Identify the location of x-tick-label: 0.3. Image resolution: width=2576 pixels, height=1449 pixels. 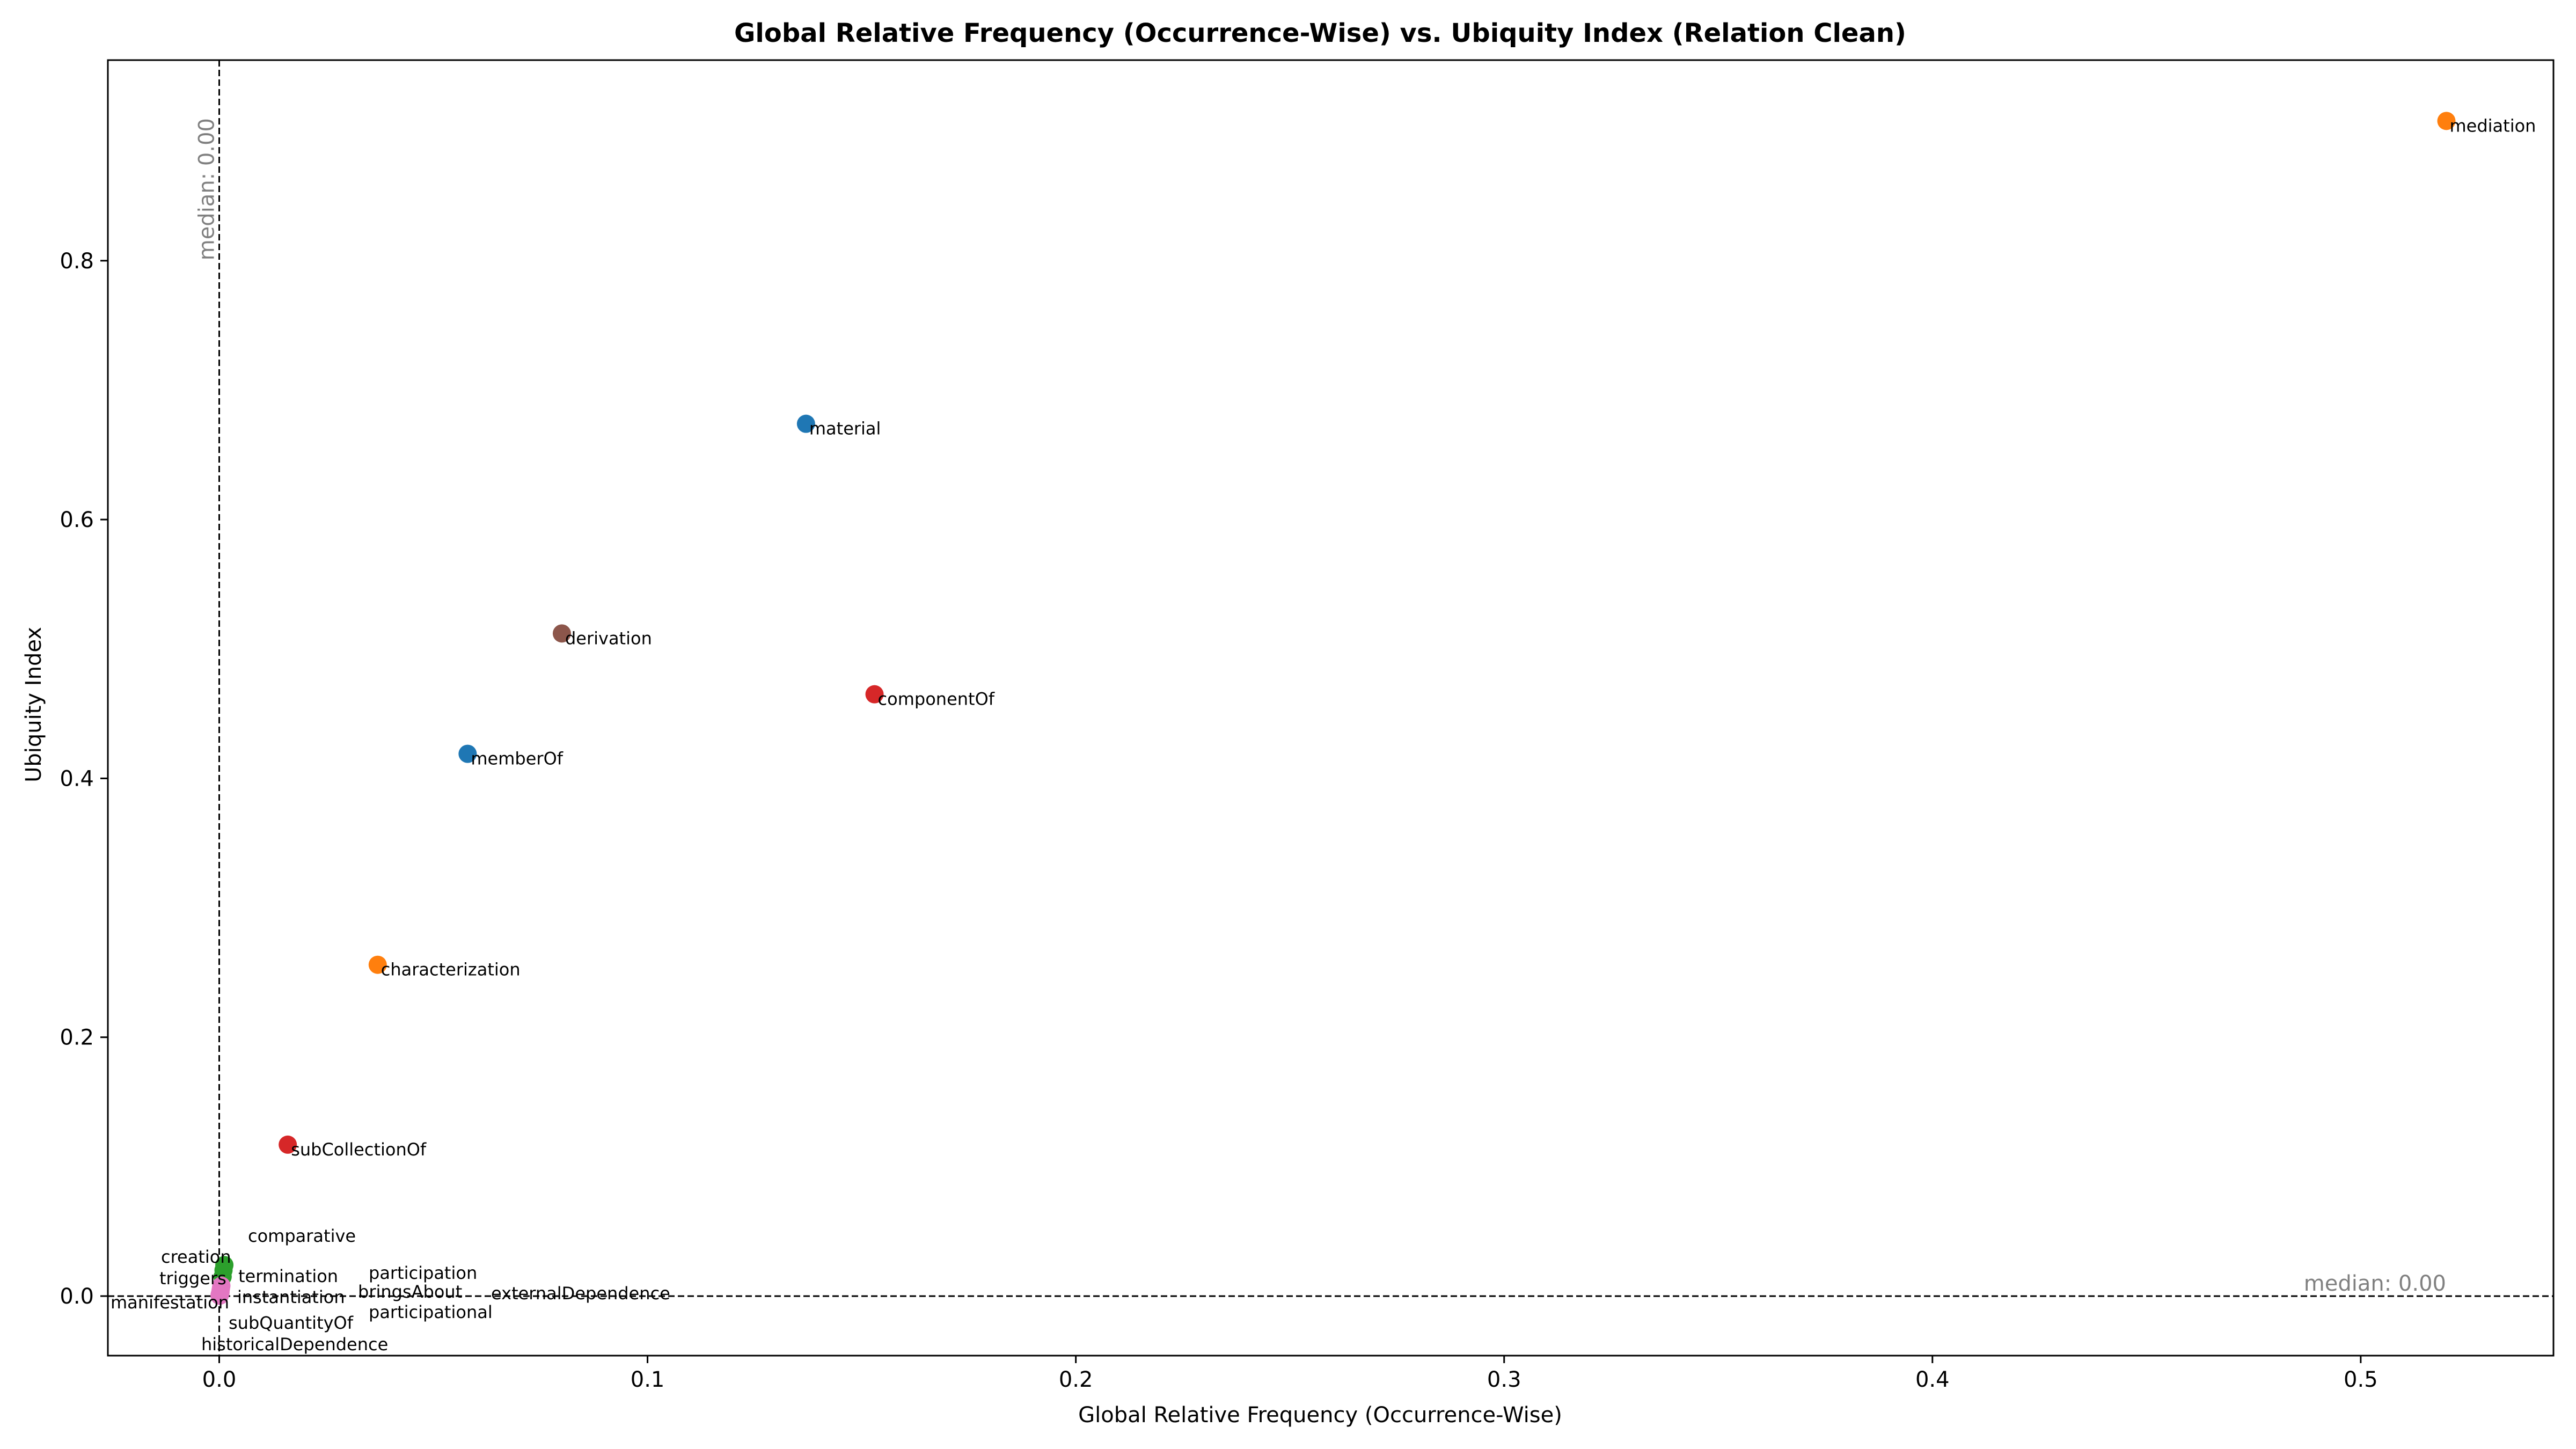
(1504, 1379).